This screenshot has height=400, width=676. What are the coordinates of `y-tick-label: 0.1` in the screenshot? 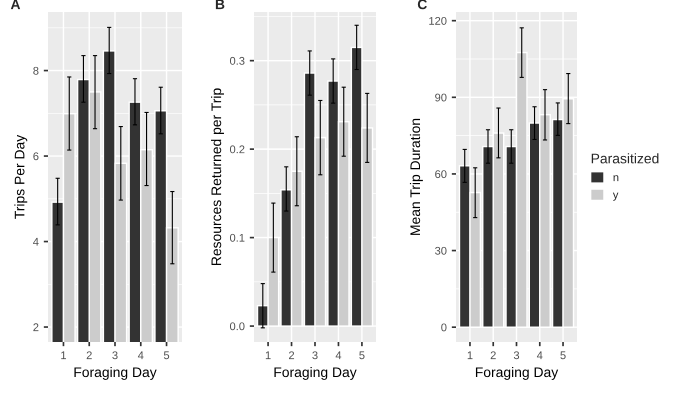 It's located at (237, 238).